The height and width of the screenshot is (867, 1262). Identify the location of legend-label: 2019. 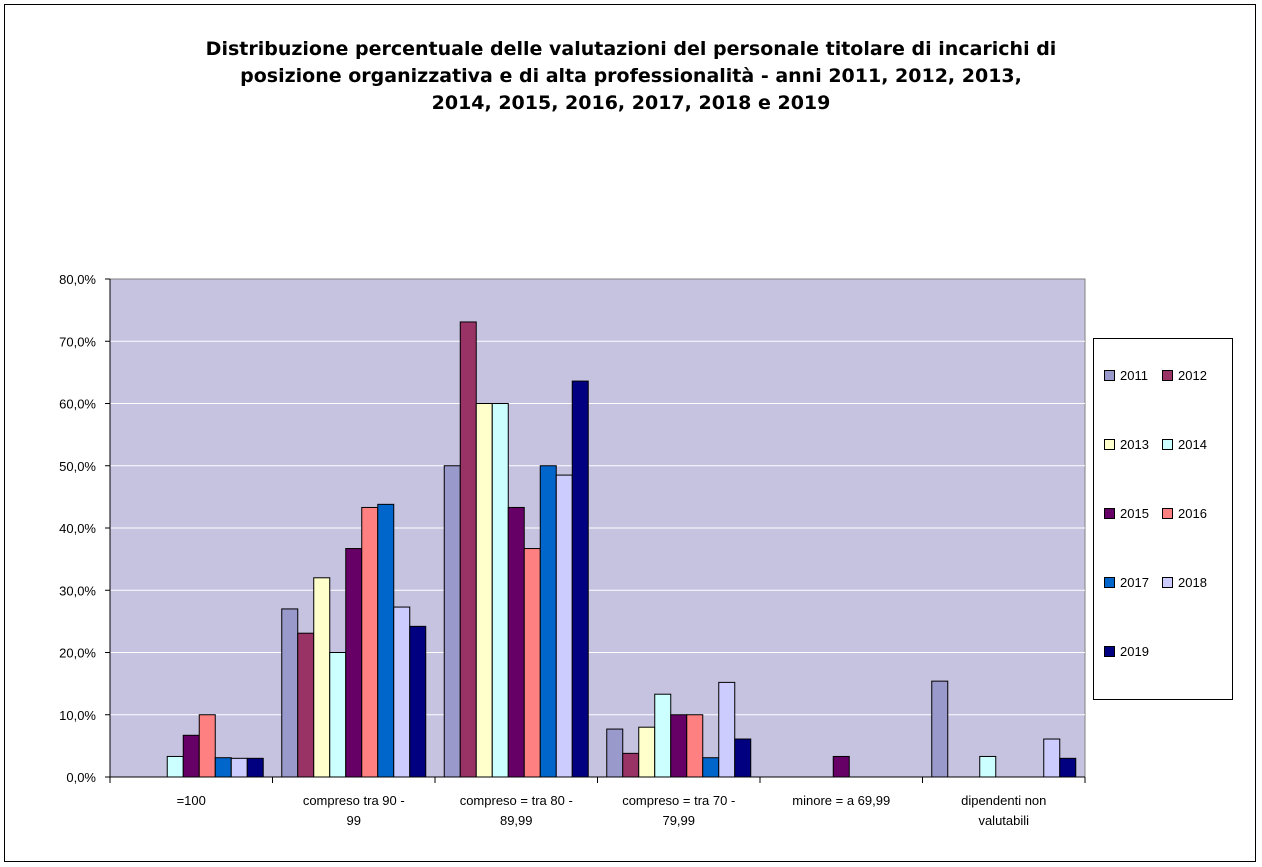
(1134, 651).